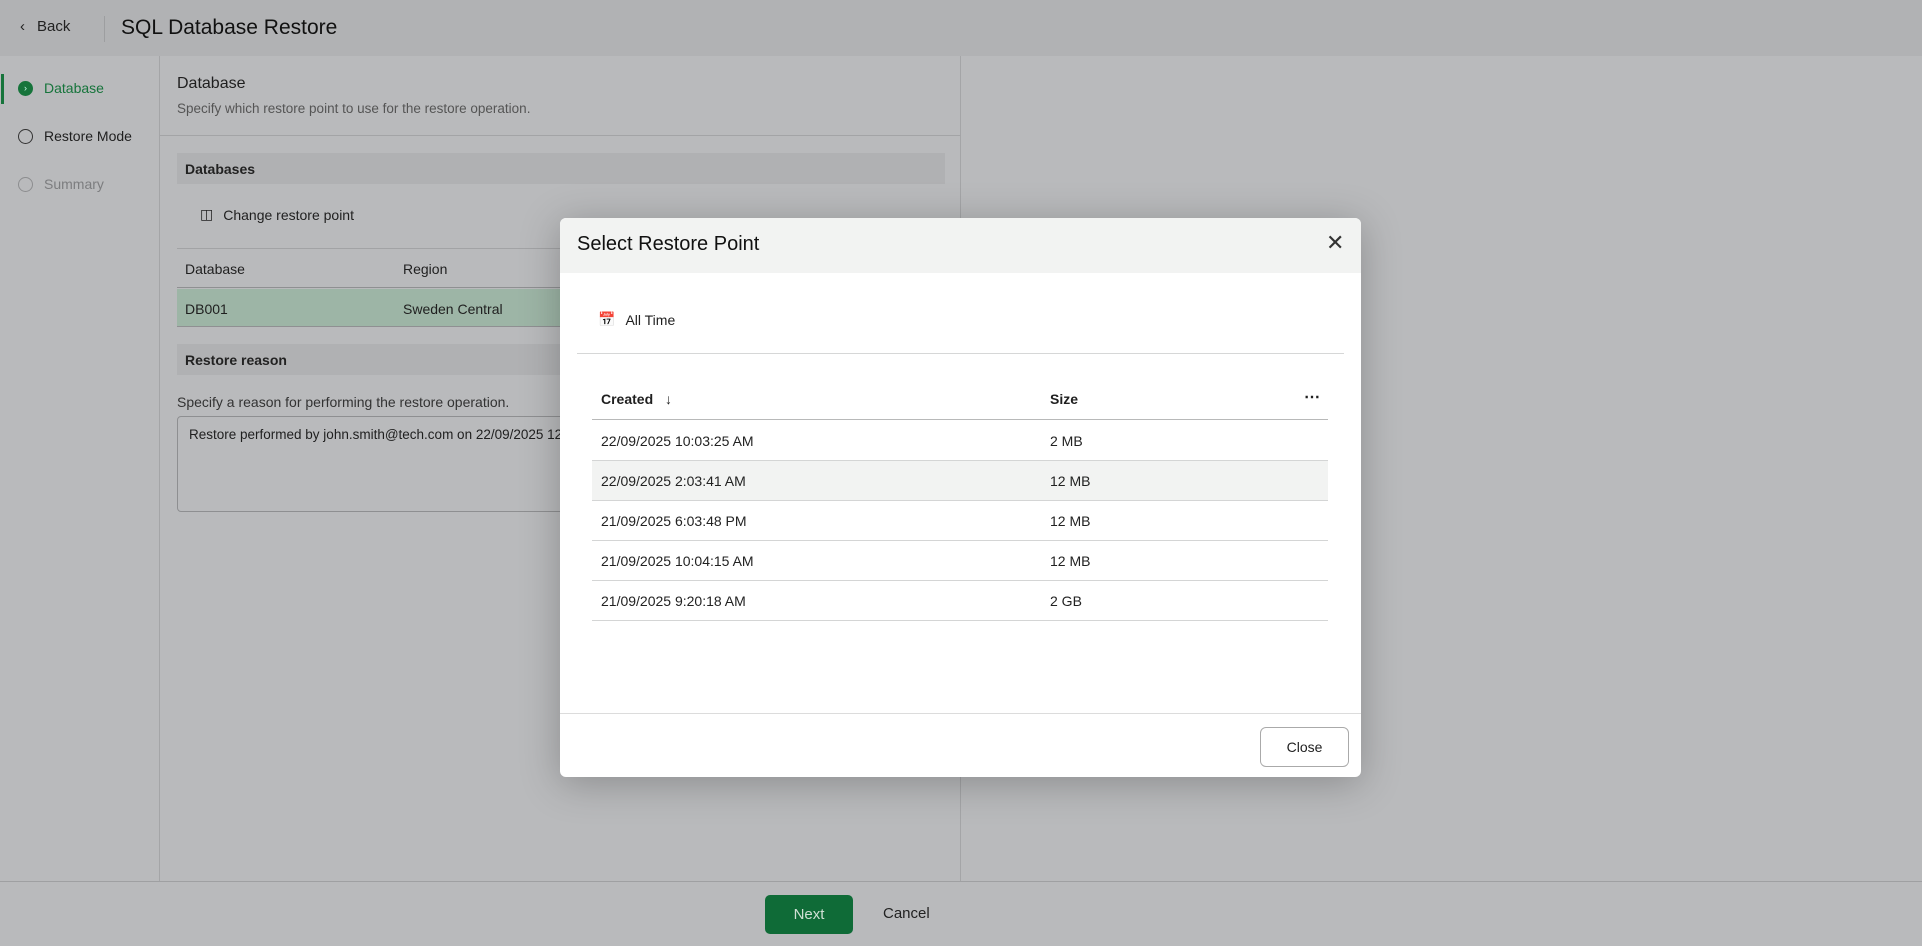  What do you see at coordinates (387, 268) in the screenshot?
I see `table-header: Database Region` at bounding box center [387, 268].